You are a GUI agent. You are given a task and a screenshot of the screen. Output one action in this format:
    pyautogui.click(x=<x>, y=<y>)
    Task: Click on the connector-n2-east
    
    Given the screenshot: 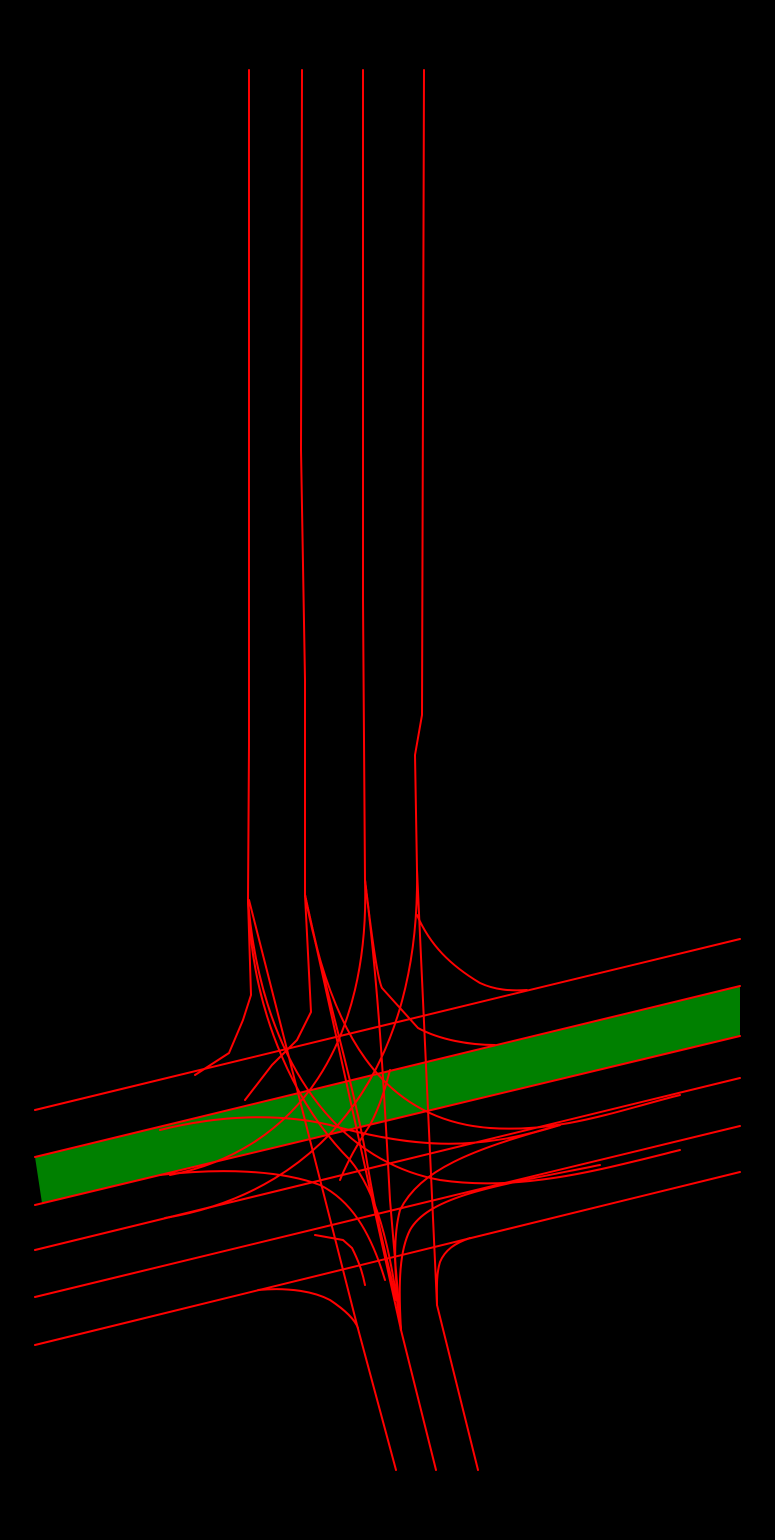 What is the action you would take?
    pyautogui.click(x=492, y=1012)
    